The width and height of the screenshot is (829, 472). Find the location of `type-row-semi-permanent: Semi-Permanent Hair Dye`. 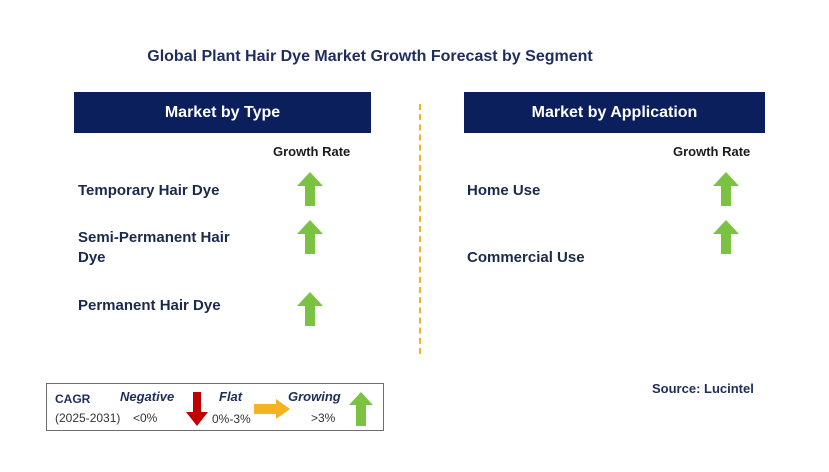

type-row-semi-permanent: Semi-Permanent Hair Dye is located at coordinates (154, 247).